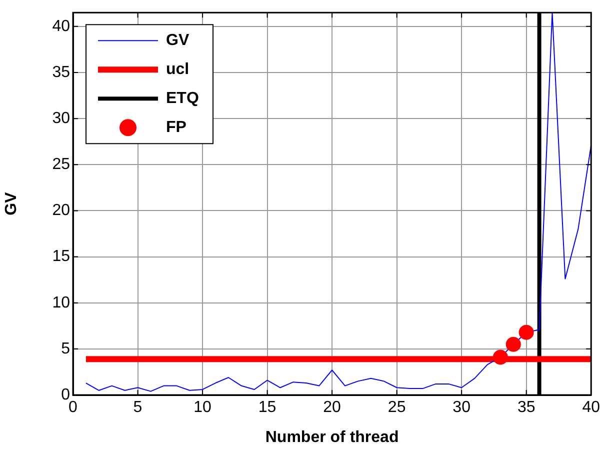  Describe the element at coordinates (267, 407) in the screenshot. I see `x-tick-label: 15` at that location.